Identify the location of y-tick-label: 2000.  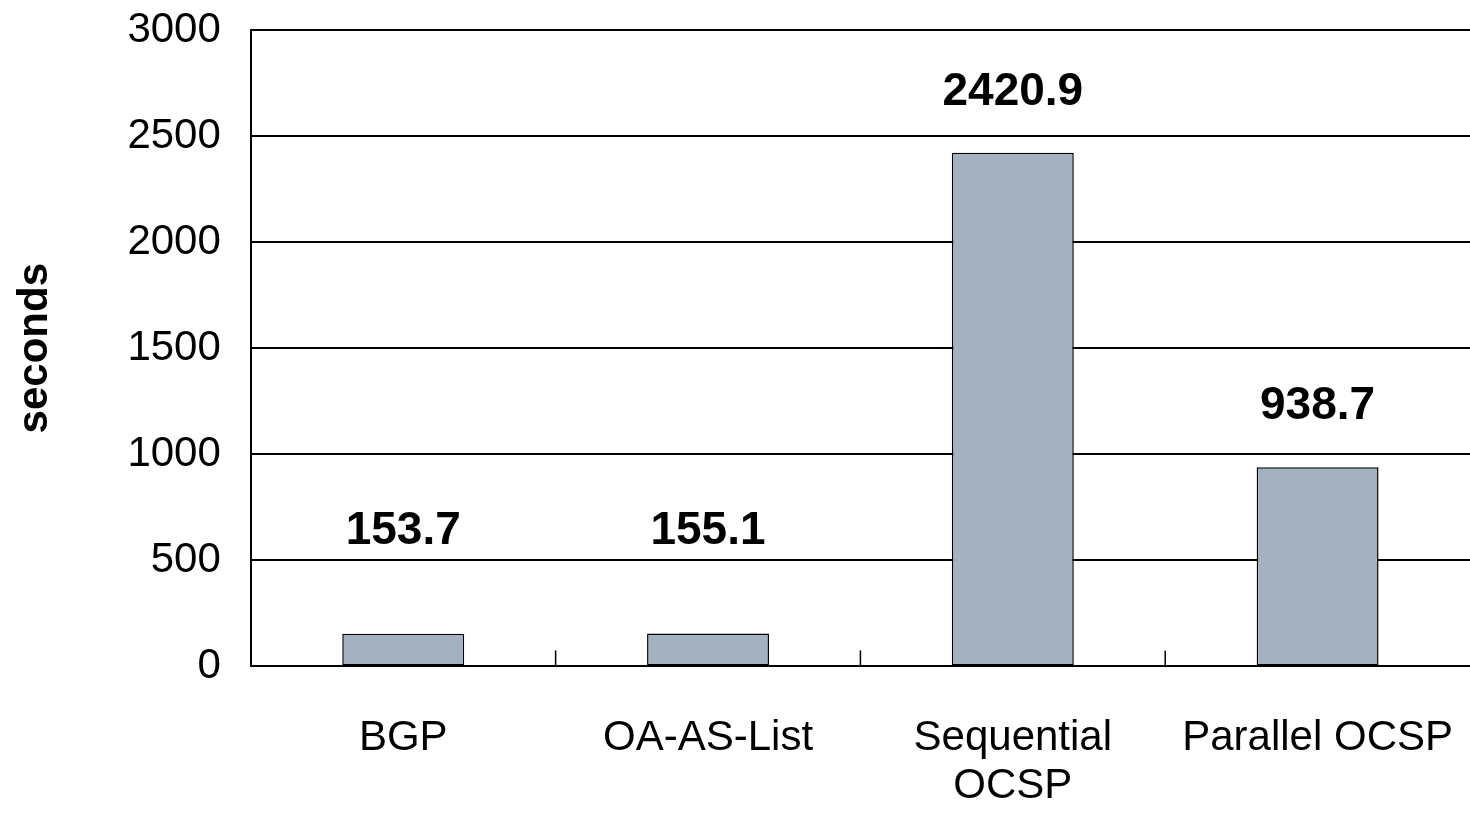
(174, 239).